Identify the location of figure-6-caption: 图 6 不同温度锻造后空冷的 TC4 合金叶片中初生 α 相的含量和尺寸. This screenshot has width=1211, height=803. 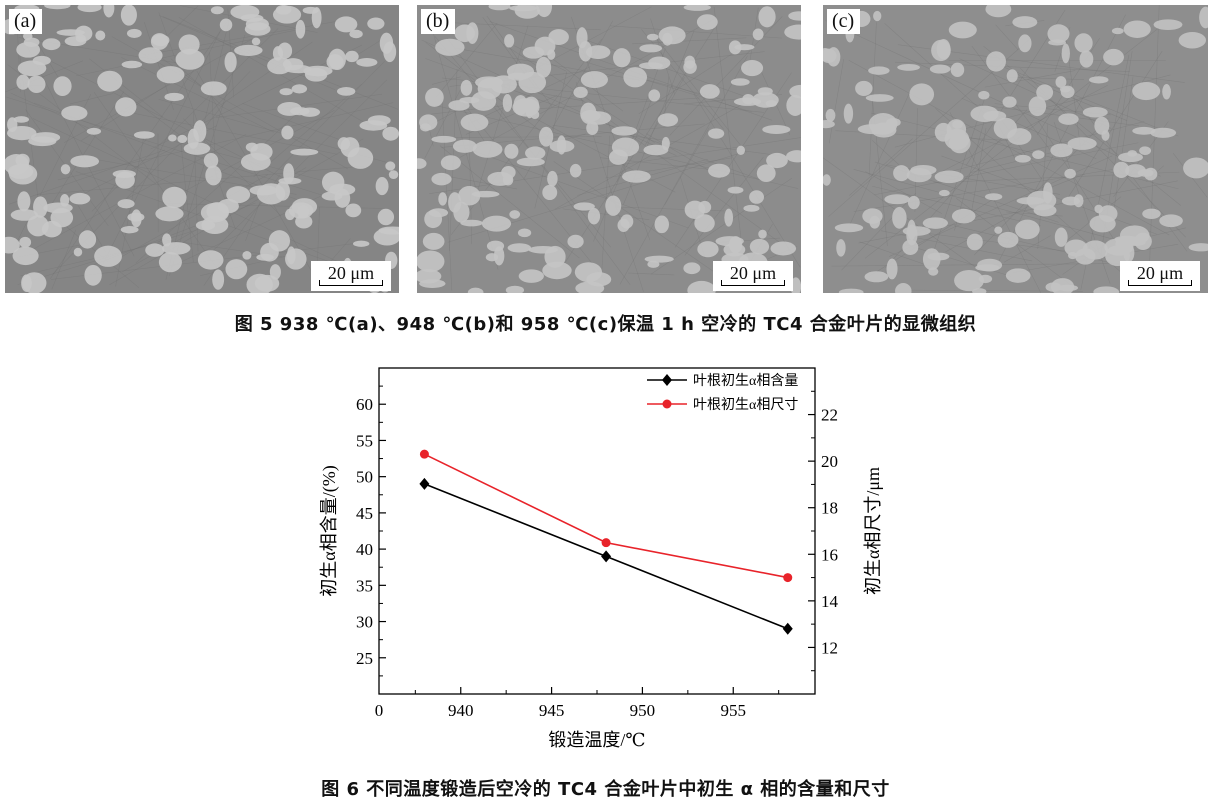
(605, 789).